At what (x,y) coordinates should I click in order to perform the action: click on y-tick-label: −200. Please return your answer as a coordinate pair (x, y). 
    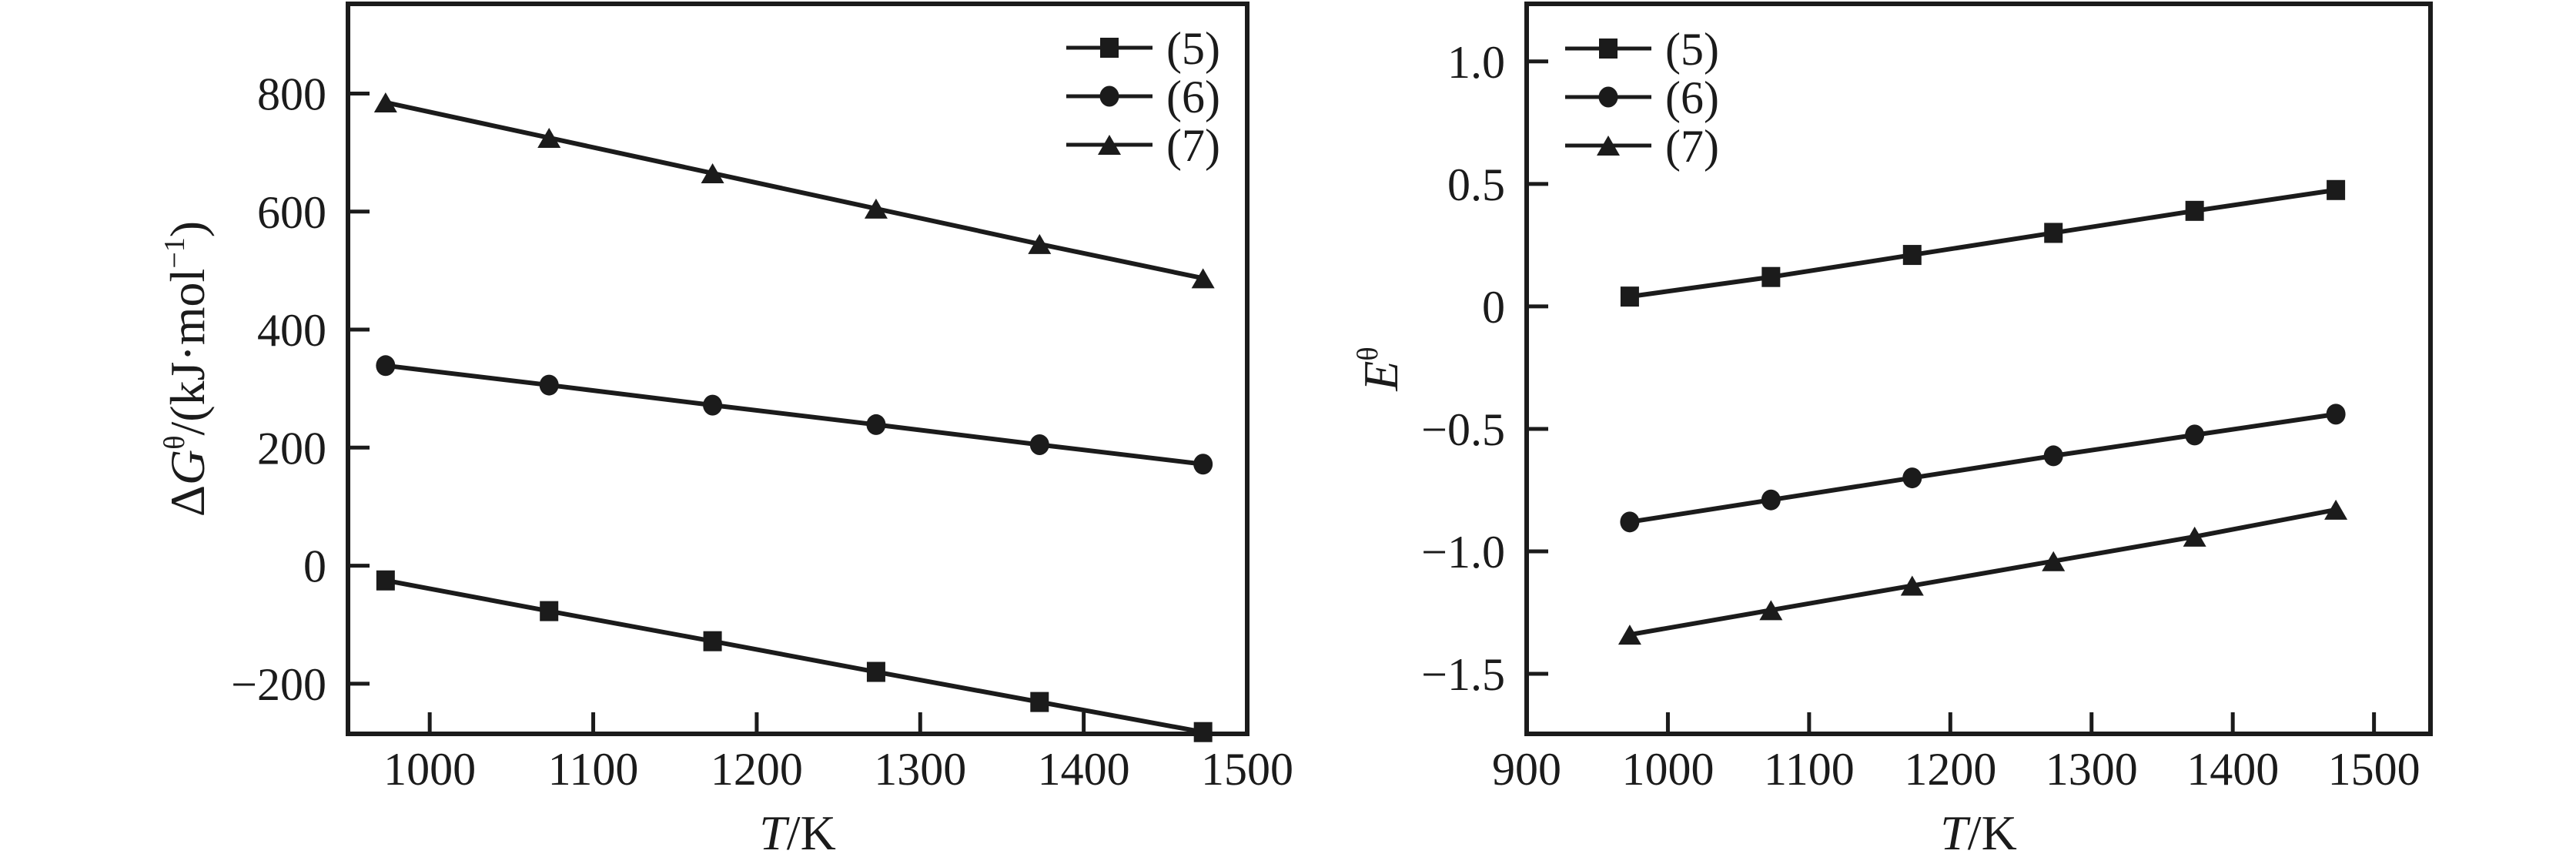
    Looking at the image, I should click on (279, 684).